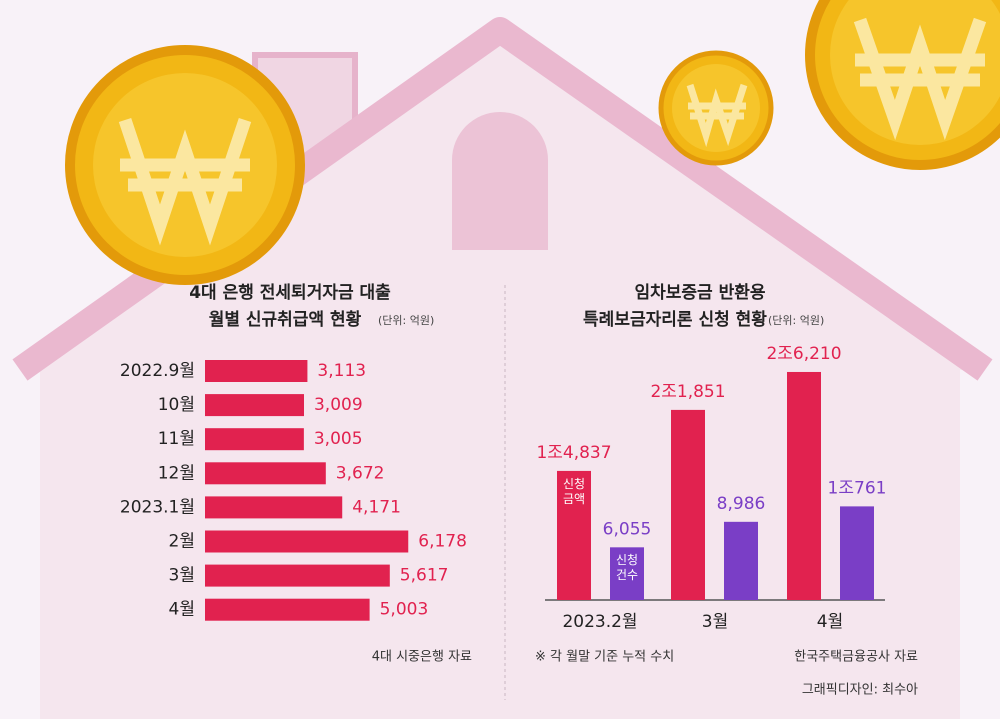 This screenshot has width=1000, height=719. Describe the element at coordinates (604, 657) in the screenshot. I see `note: ※ 각 월말 기준 누적 수치` at that location.